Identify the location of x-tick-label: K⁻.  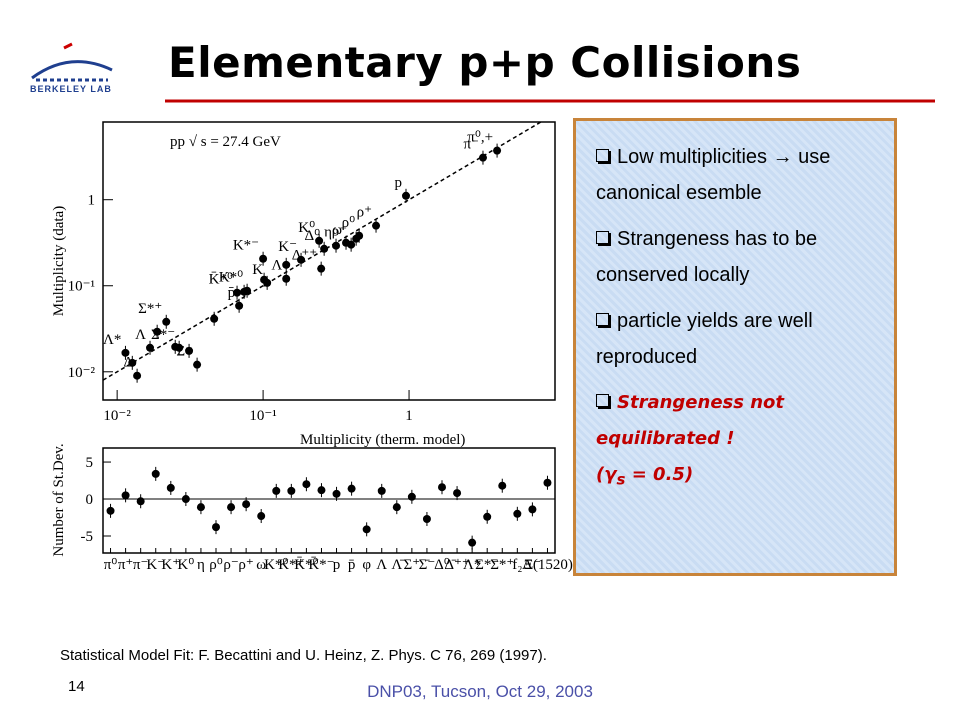
(155, 565).